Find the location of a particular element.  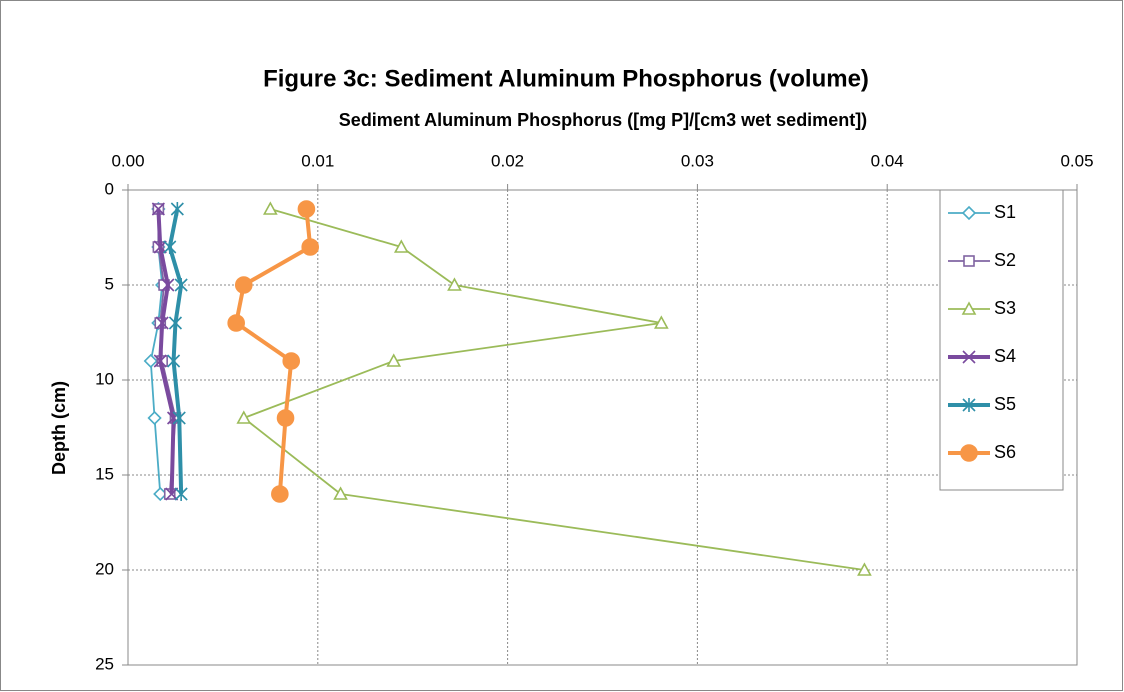

x-tick-label: 0.04 is located at coordinates (887, 160).